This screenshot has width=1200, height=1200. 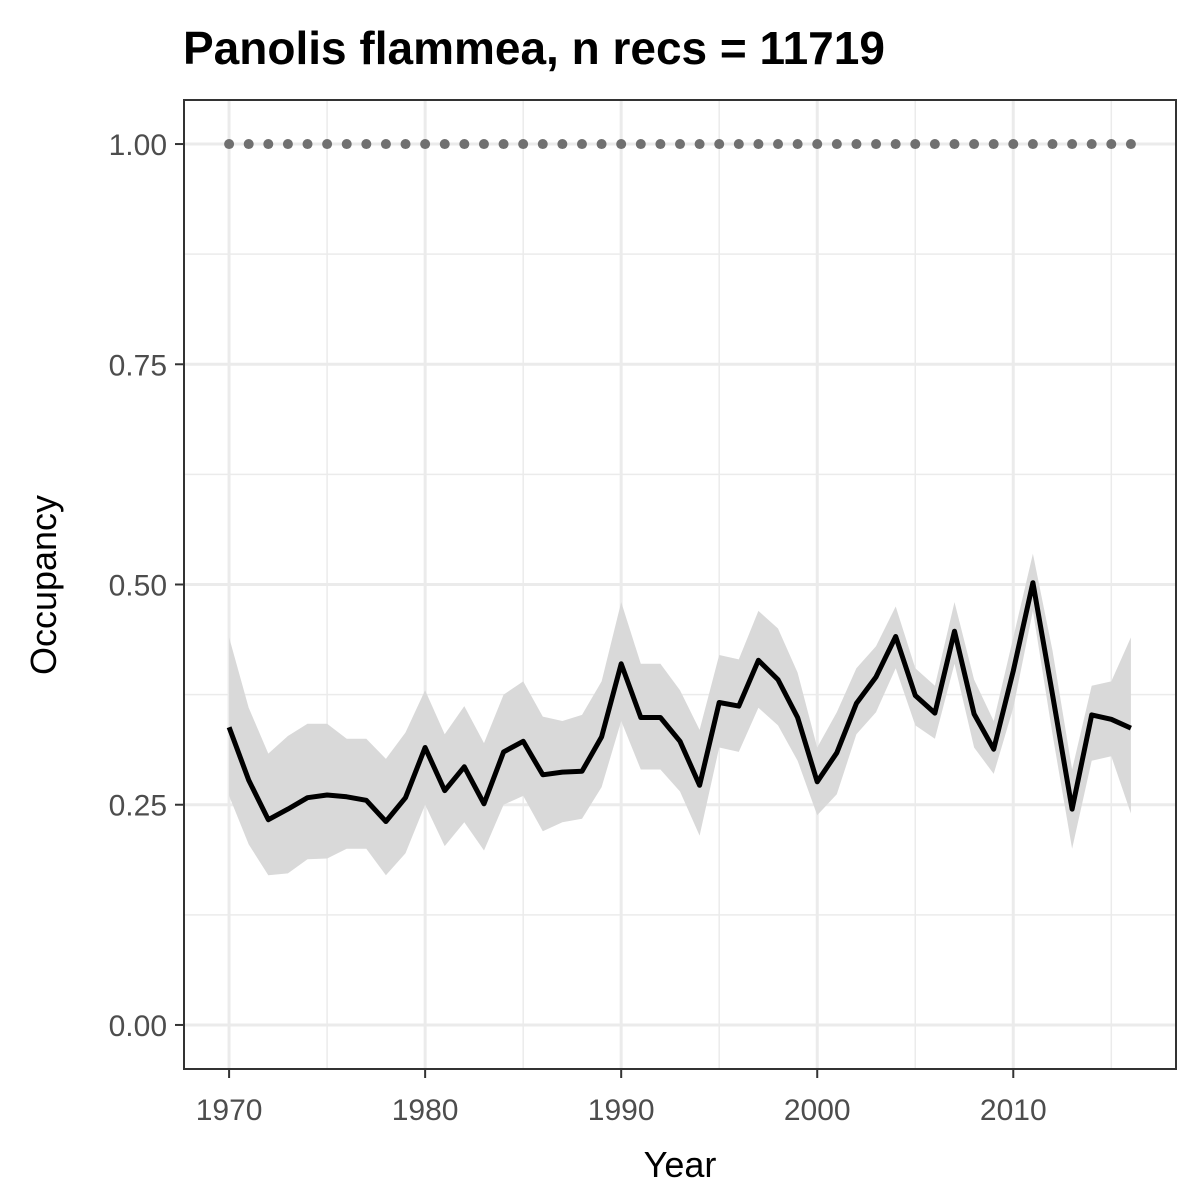 What do you see at coordinates (138, 806) in the screenshot?
I see `y-tick-label: 0.25` at bounding box center [138, 806].